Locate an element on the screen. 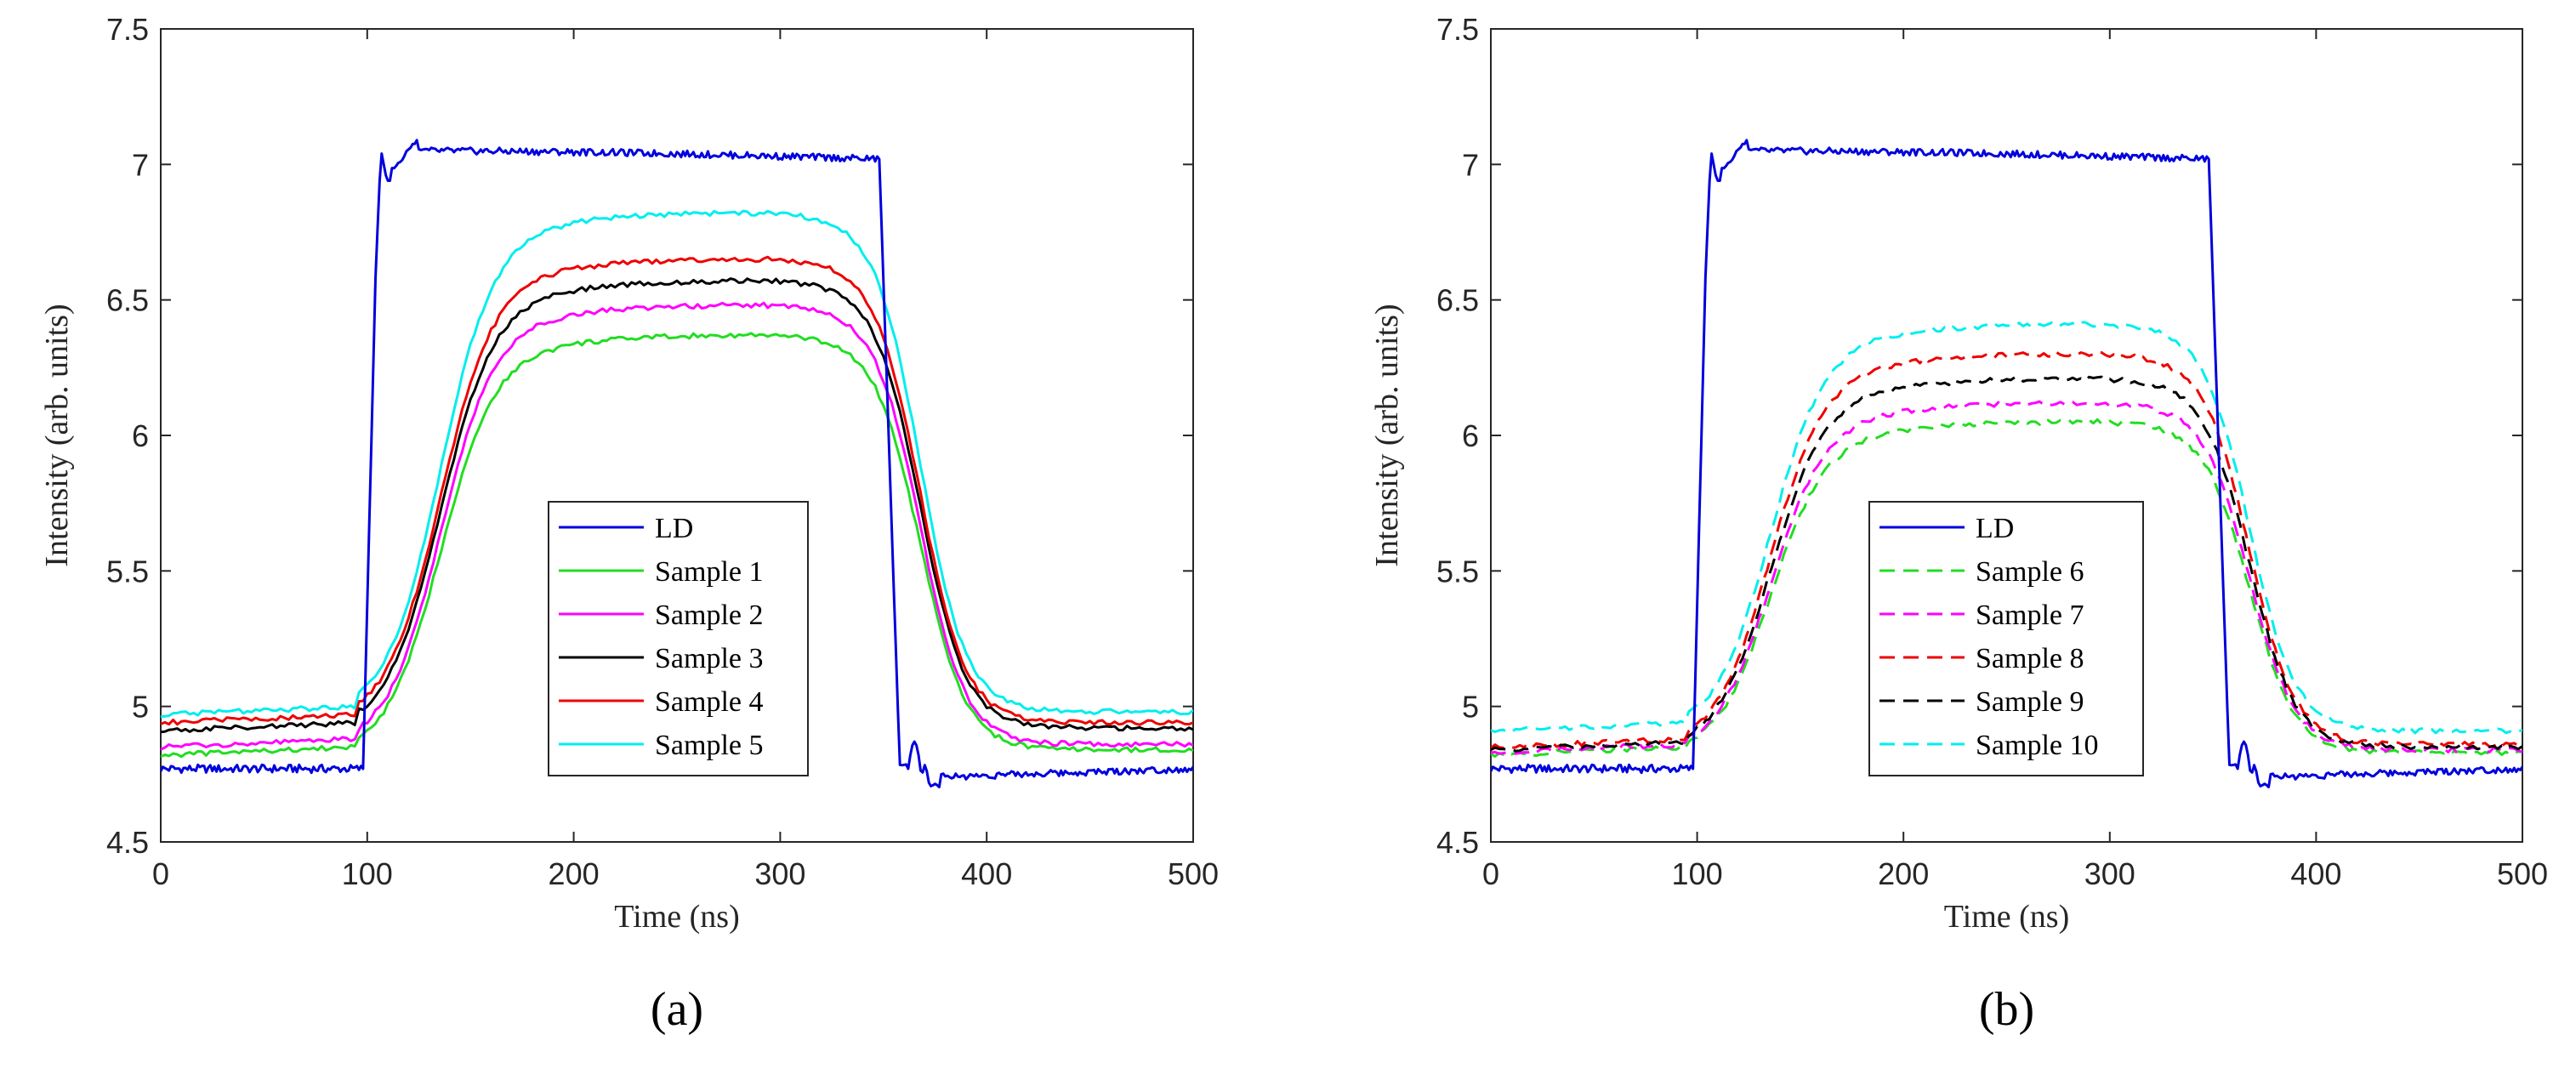  legend-entry: Sample 2 is located at coordinates (709, 616).